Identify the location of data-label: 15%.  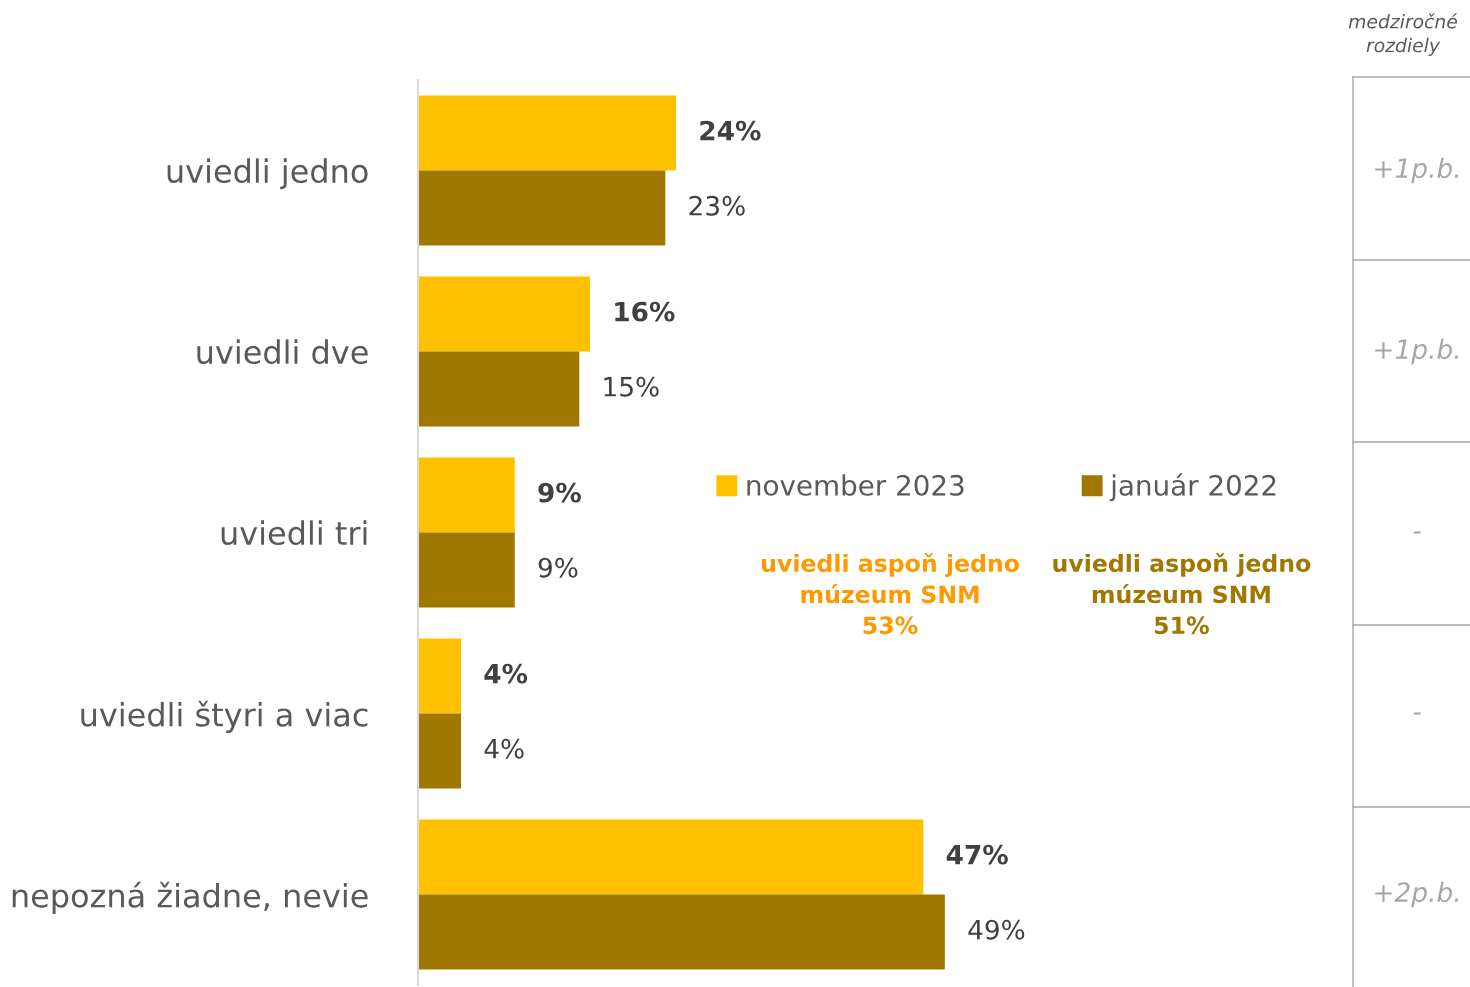
(631, 386).